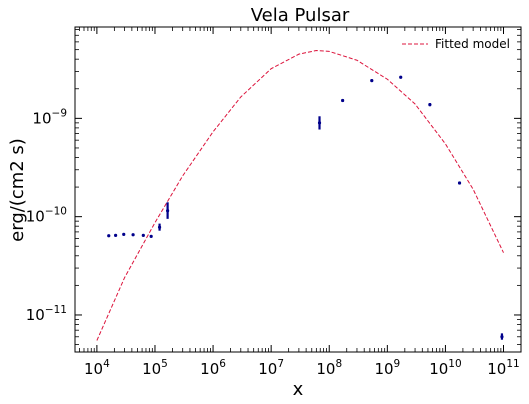 This screenshot has width=529, height=404. What do you see at coordinates (298, 389) in the screenshot?
I see `x-axis-label: x` at bounding box center [298, 389].